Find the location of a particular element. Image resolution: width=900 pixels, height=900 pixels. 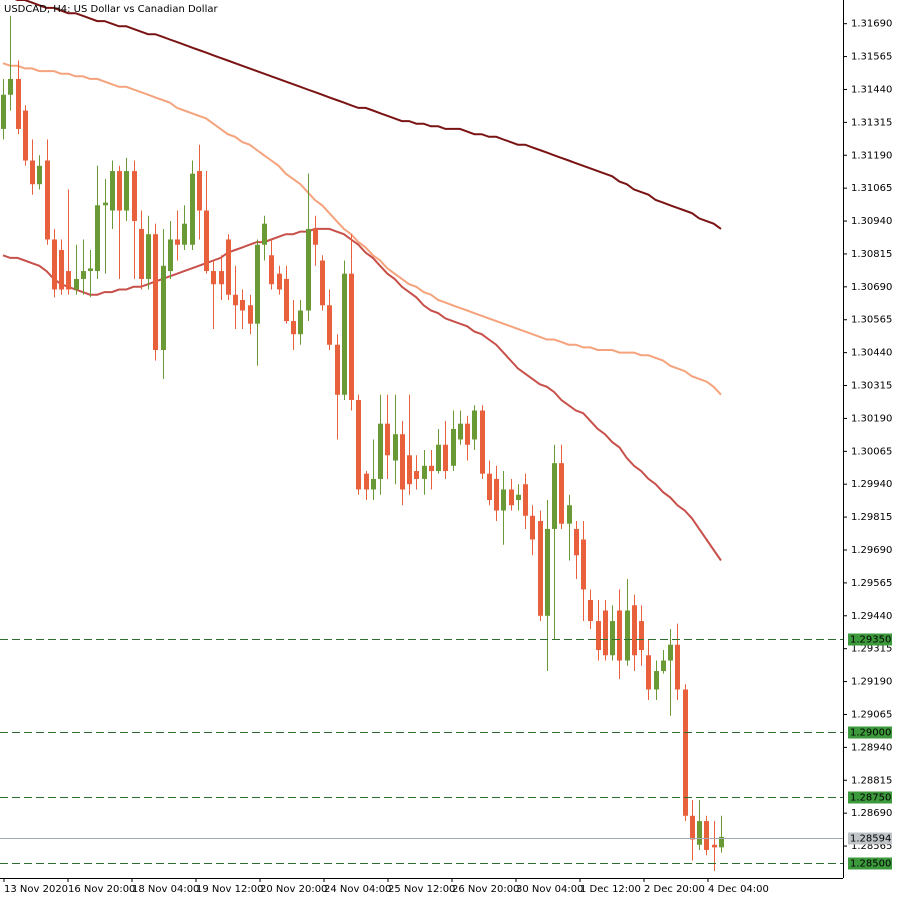

bid-label-box is located at coordinates (870, 838).